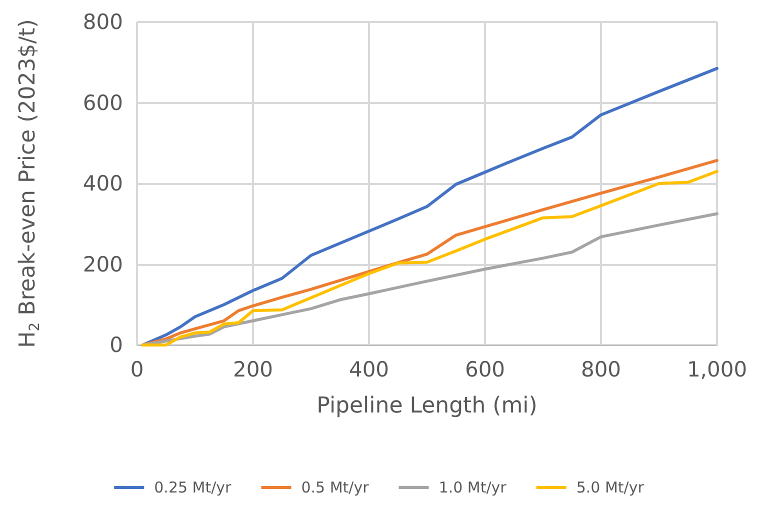 The width and height of the screenshot is (758, 512). I want to click on x-tick-label: 600, so click(485, 370).